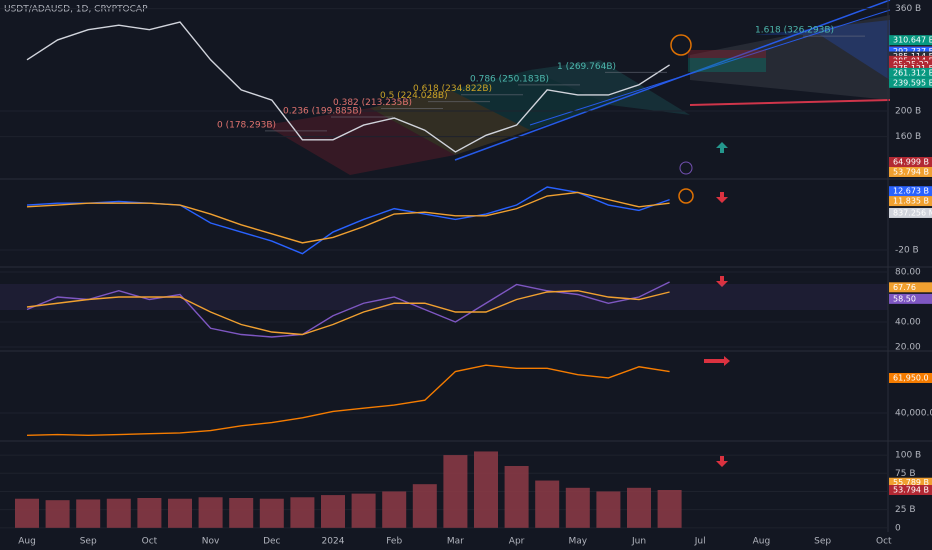 The height and width of the screenshot is (550, 932). What do you see at coordinates (898, 528) in the screenshot?
I see `y-tick-label: 0` at bounding box center [898, 528].